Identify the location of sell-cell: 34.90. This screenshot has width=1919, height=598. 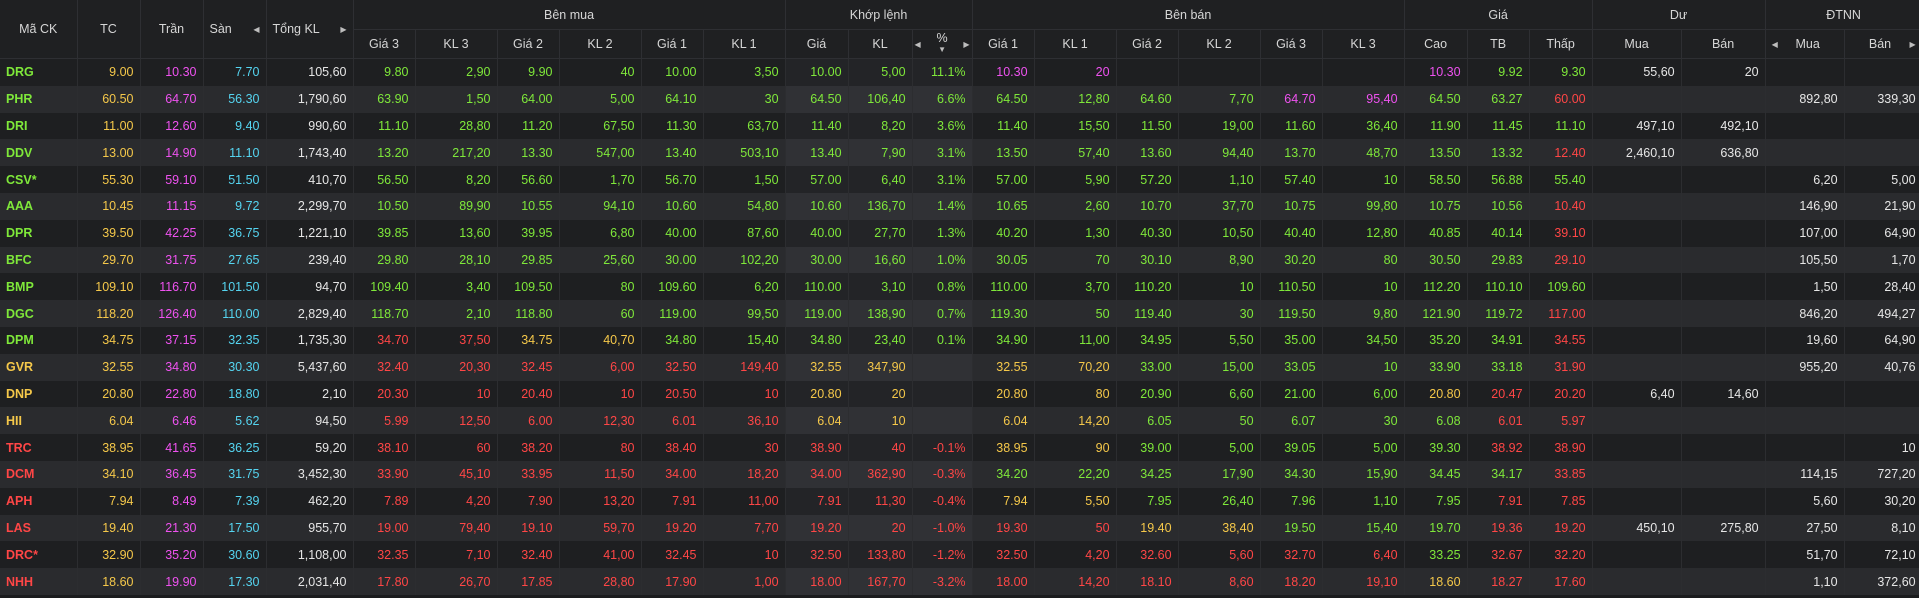
(1003, 340).